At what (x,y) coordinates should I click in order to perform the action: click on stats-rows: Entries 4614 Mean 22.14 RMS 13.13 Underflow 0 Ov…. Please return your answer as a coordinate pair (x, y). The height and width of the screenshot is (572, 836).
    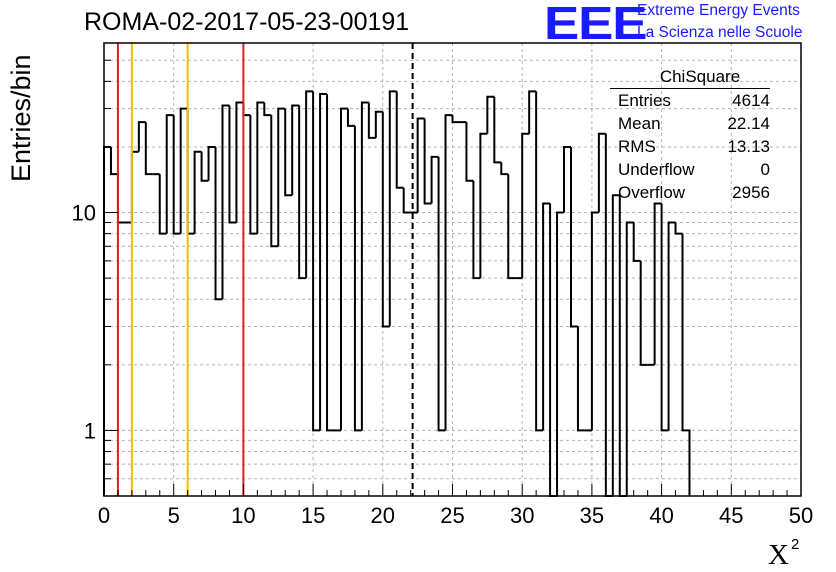
    Looking at the image, I should click on (690, 146).